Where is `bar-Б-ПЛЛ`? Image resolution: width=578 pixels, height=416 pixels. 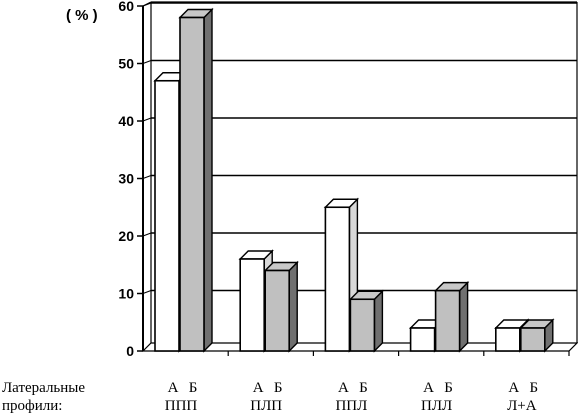 bar-Б-ПЛЛ is located at coordinates (447, 320).